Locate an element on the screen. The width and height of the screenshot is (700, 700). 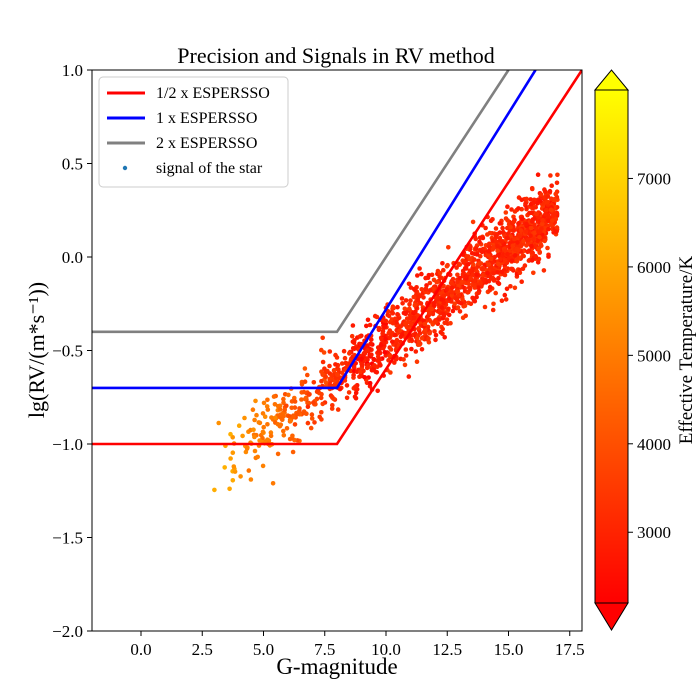
colorbar-ticks: 3000 4000 5000 6000 7000 is located at coordinates (649, 355).